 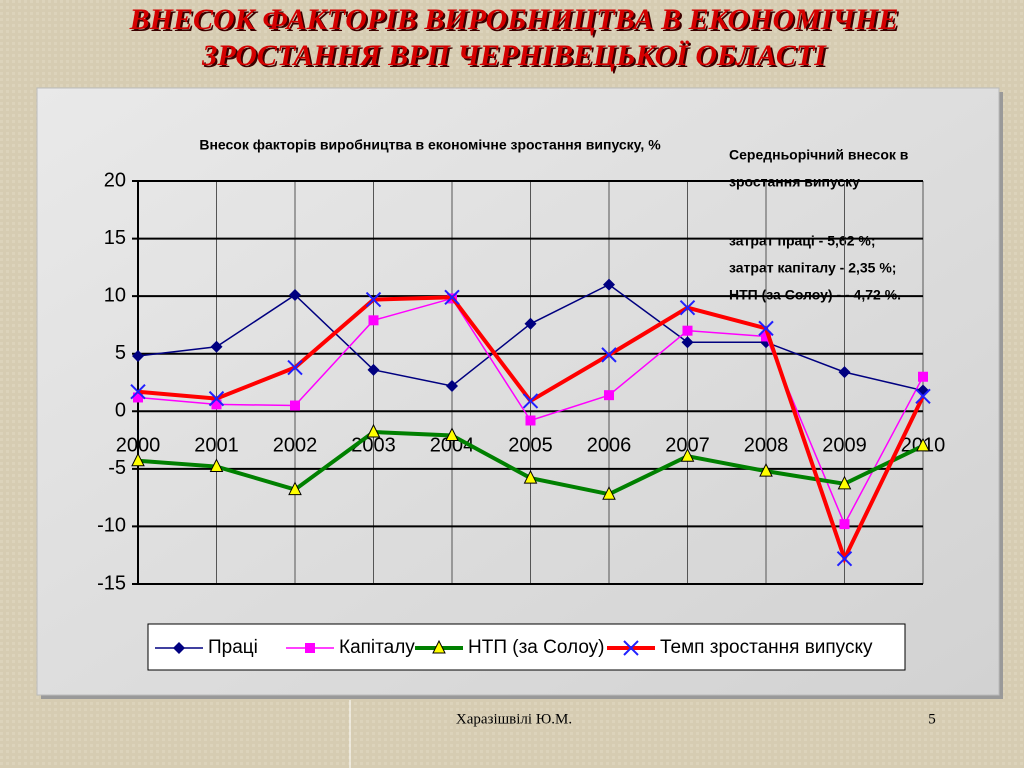 I want to click on y-tick-label: -15, so click(x=111, y=583).